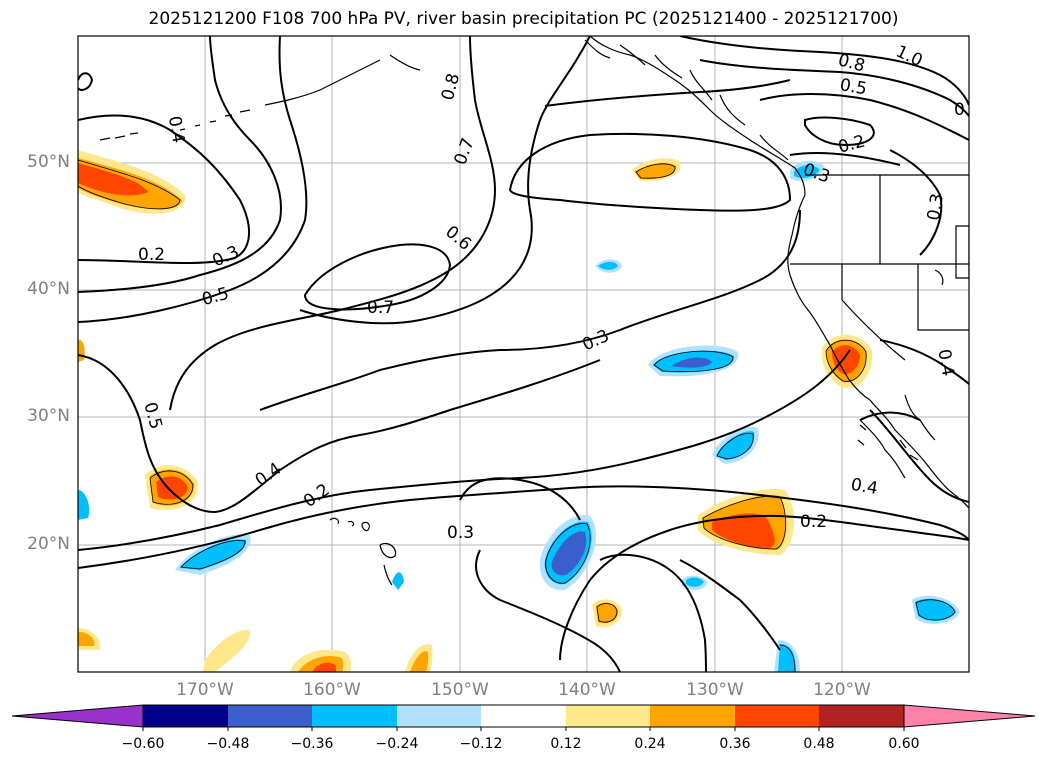 The image size is (1047, 765). What do you see at coordinates (48, 544) in the screenshot?
I see `lat-label: 20°N` at bounding box center [48, 544].